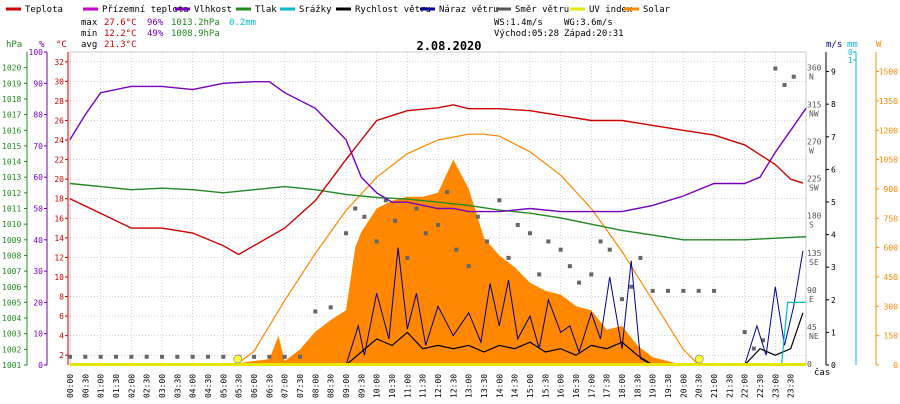  I want to click on time-tick-label: 07:30, so click(300, 386).